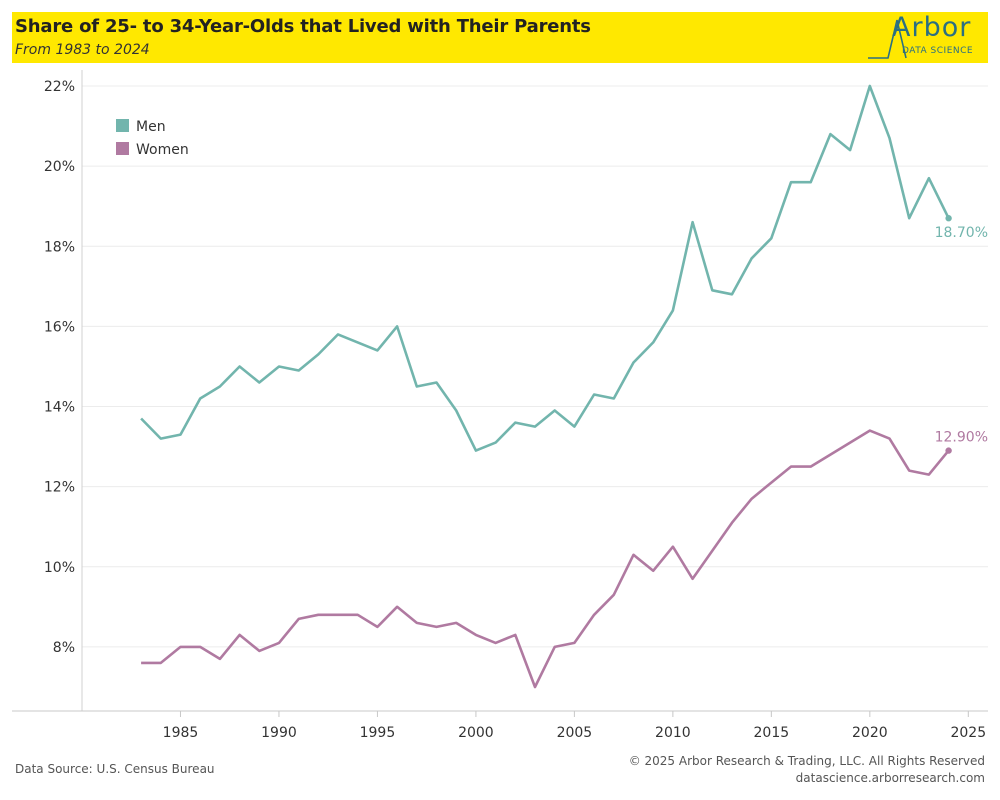  I want to click on x-tick-label: 1990, so click(279, 732).